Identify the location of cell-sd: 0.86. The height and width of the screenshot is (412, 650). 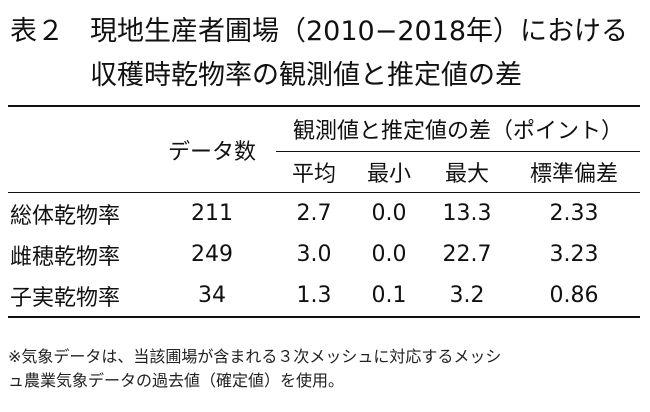
(574, 296).